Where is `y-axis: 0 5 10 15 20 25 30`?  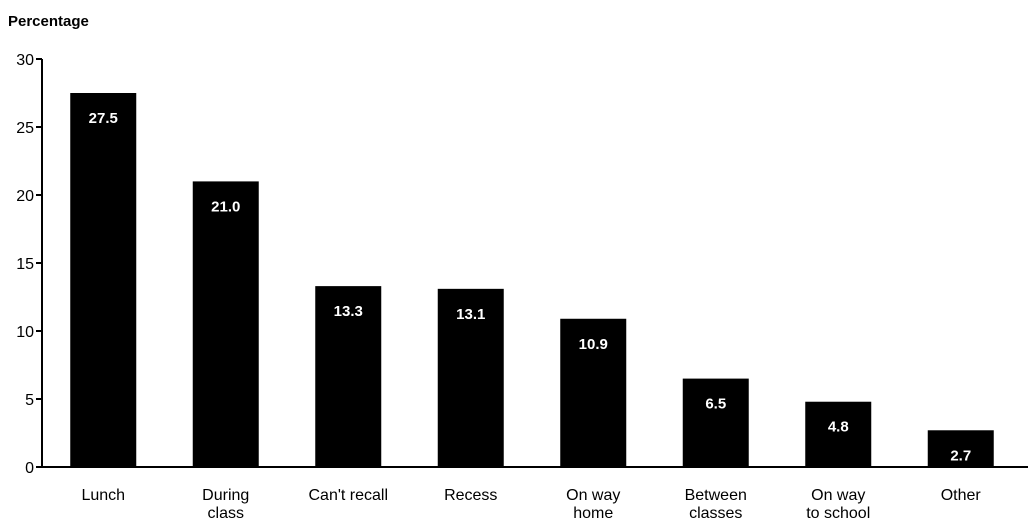 y-axis: 0 5 10 15 20 25 30 is located at coordinates (29, 264).